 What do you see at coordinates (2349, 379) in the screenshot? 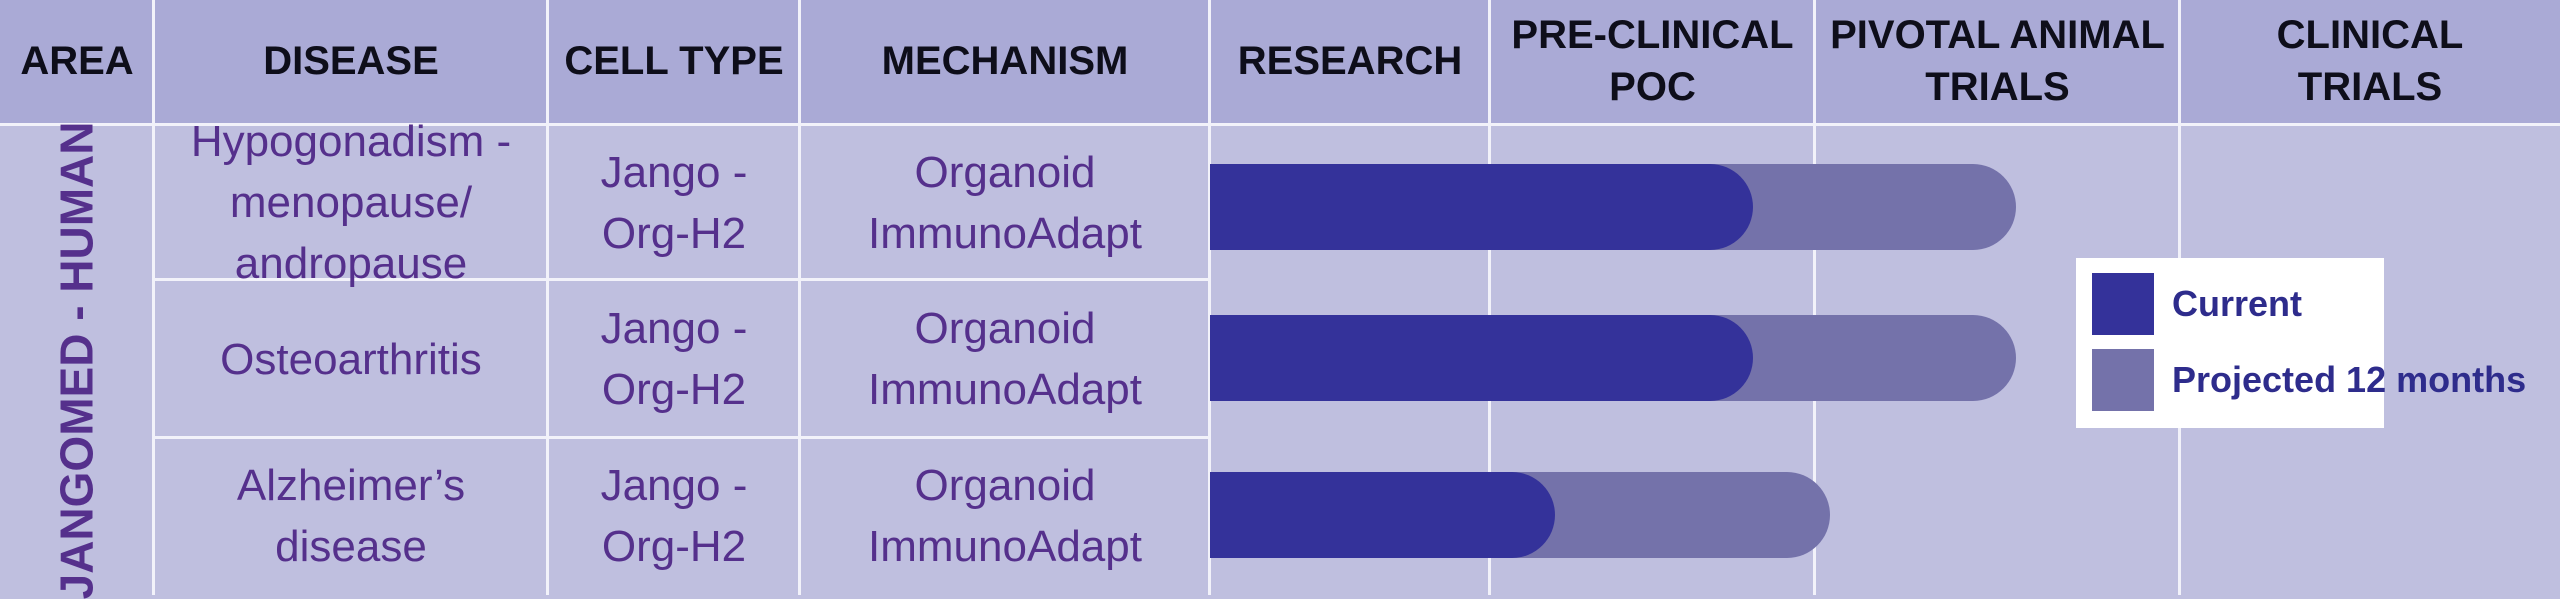
I see `legend-label-projected: Projected 12 months` at bounding box center [2349, 379].